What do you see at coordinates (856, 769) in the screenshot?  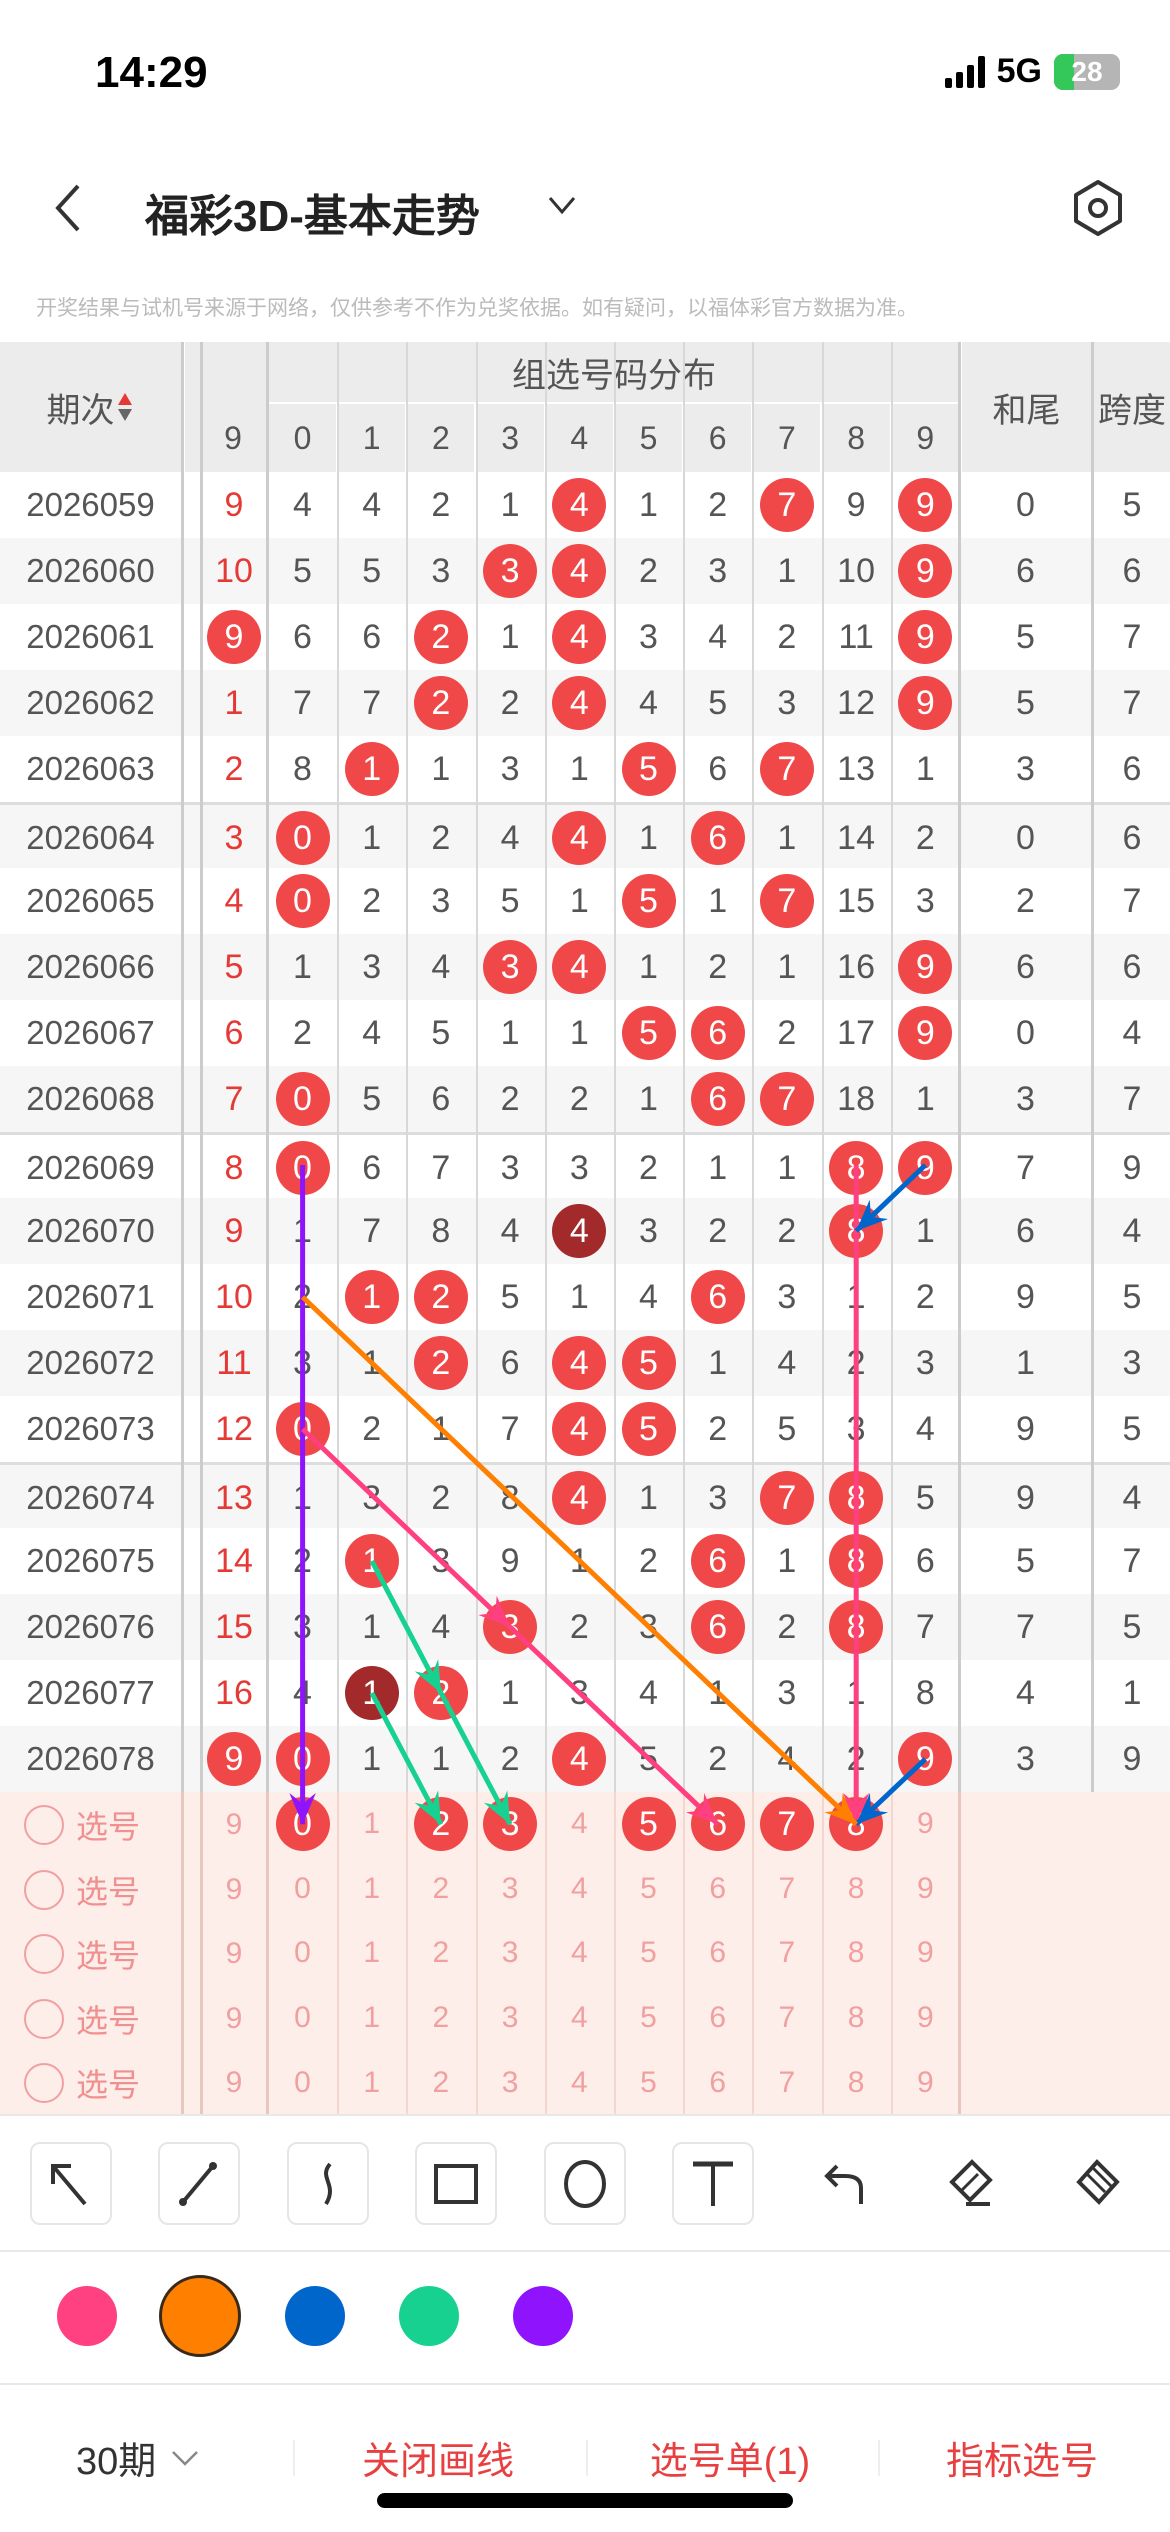 I see `digit-cell-8: 13` at bounding box center [856, 769].